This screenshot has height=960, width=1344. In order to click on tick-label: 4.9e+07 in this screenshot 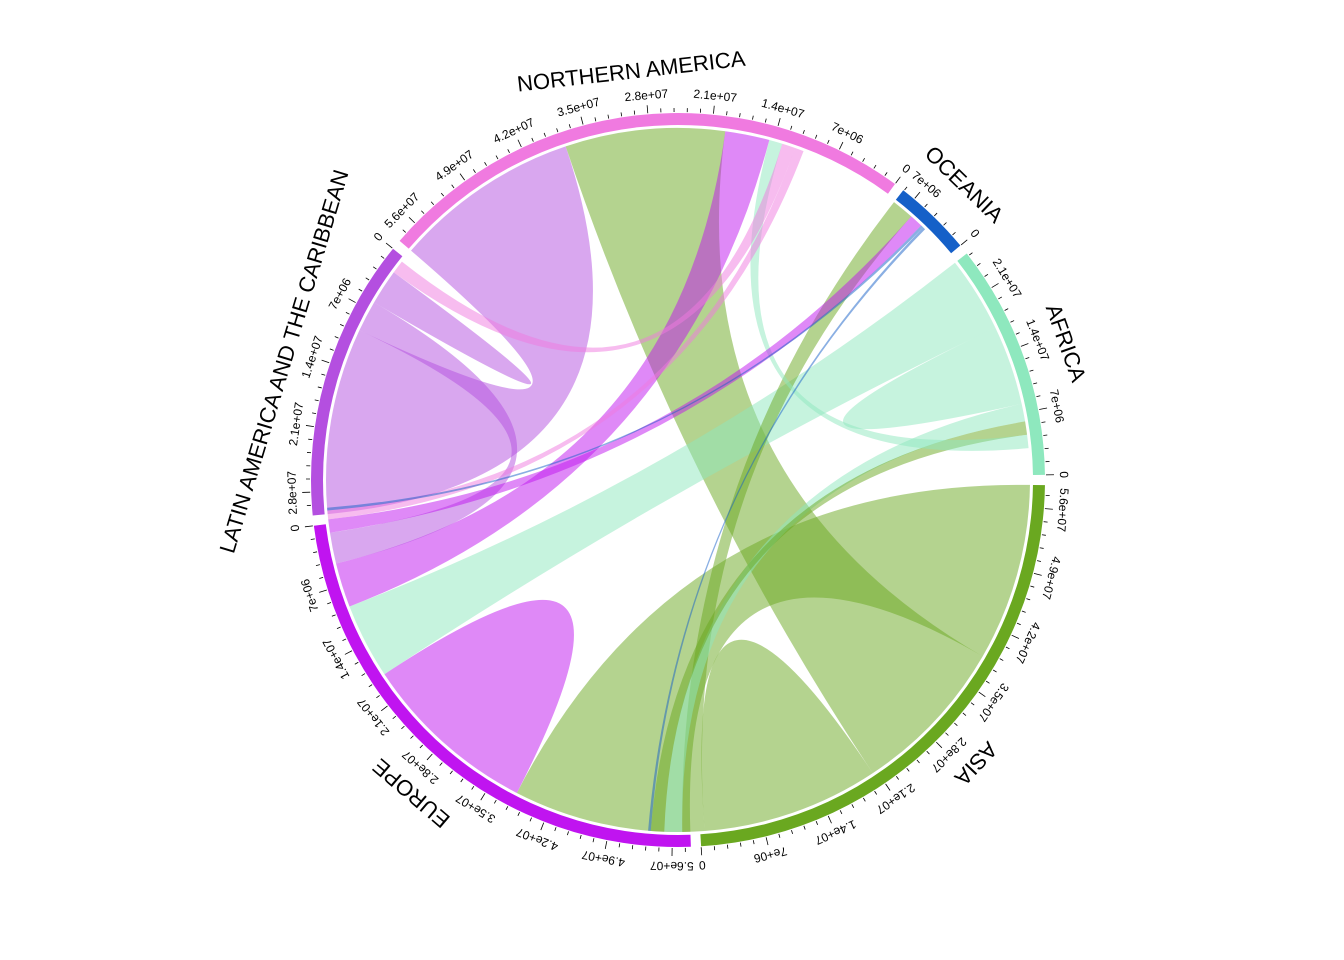, I will do `click(603, 859)`.